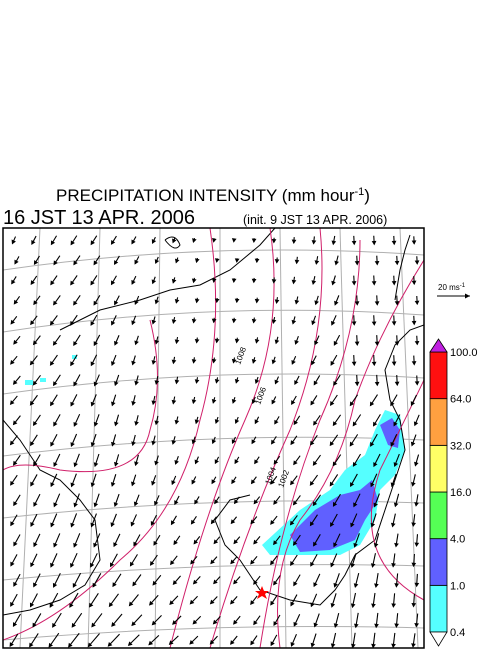 This screenshot has width=500, height=650. I want to click on init-time: (init. 9 JST 13 APR. 2006), so click(315, 220).